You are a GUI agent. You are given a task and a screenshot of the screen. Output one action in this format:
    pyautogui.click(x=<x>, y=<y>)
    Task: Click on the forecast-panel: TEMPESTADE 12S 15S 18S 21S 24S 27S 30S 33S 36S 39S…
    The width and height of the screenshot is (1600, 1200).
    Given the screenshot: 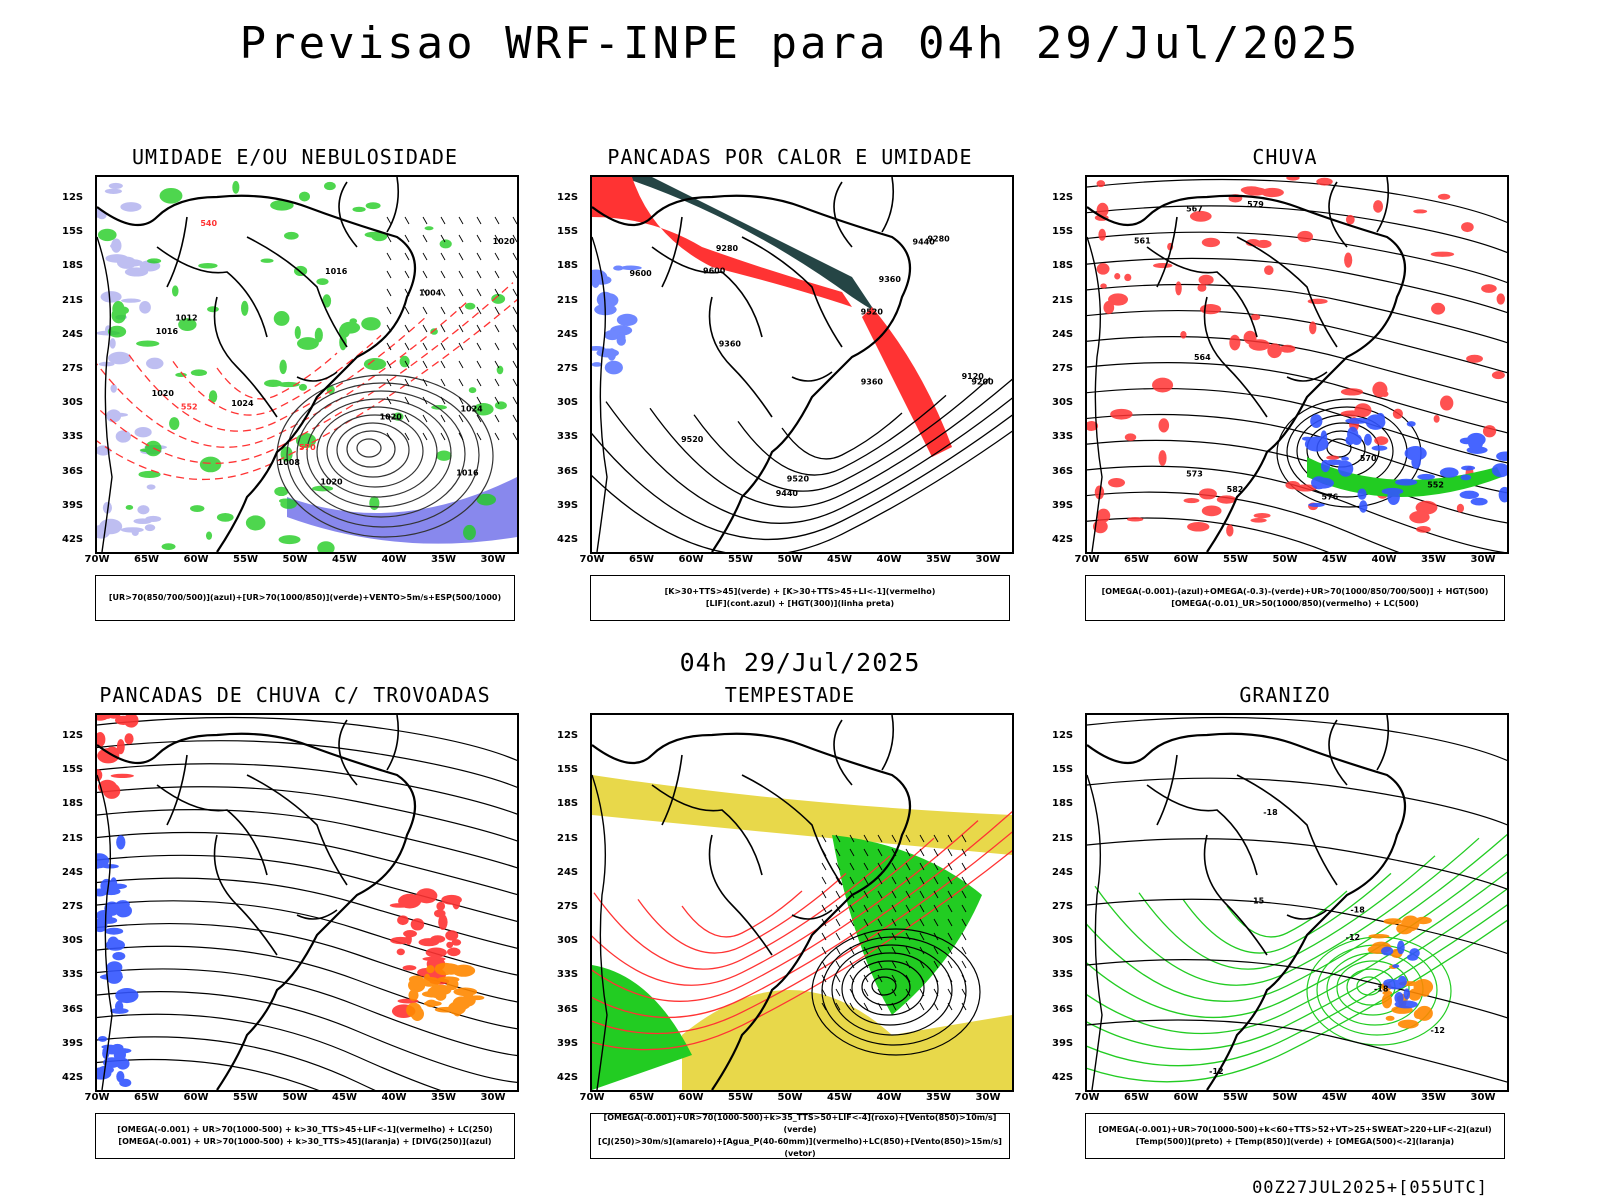 What is the action you would take?
    pyautogui.click(x=790, y=923)
    